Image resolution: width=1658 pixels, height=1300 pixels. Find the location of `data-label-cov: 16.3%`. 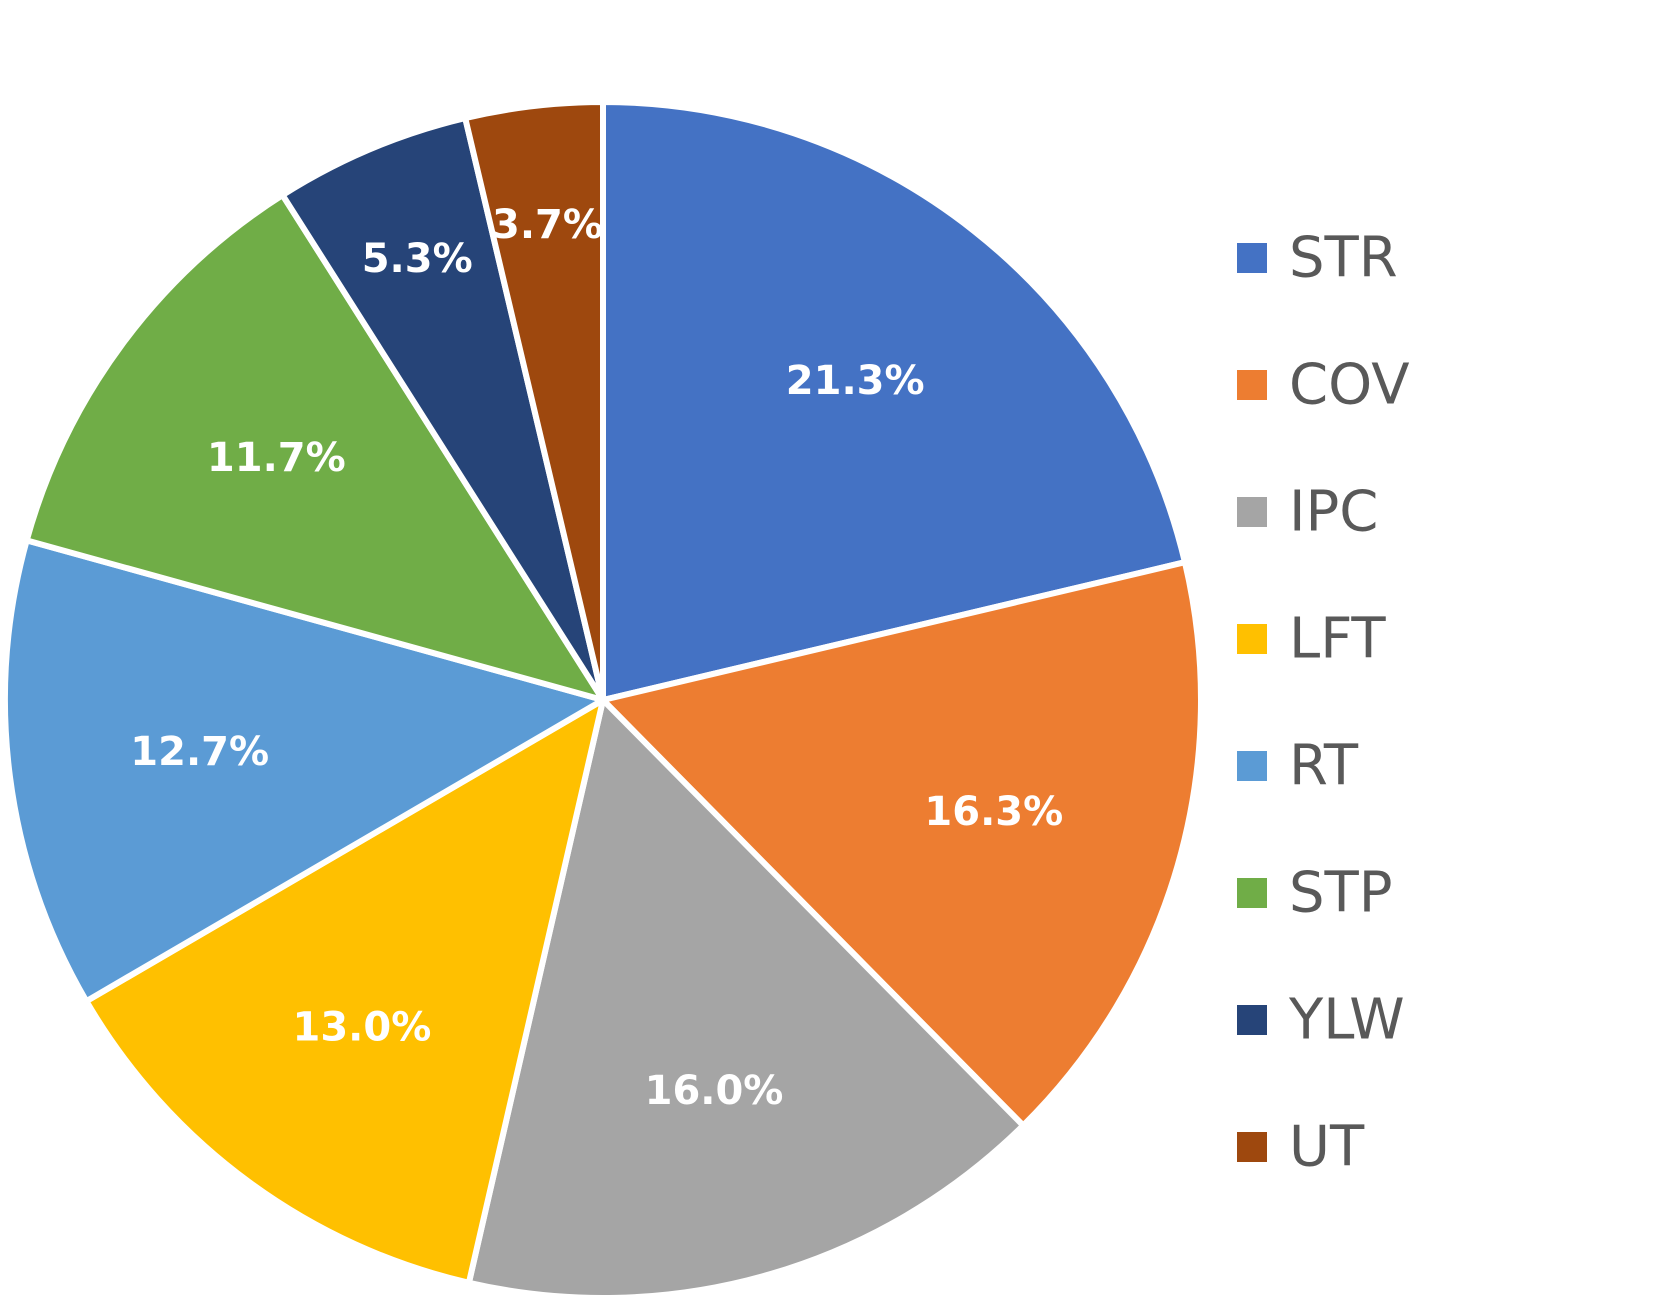

data-label-cov: 16.3% is located at coordinates (993, 812).